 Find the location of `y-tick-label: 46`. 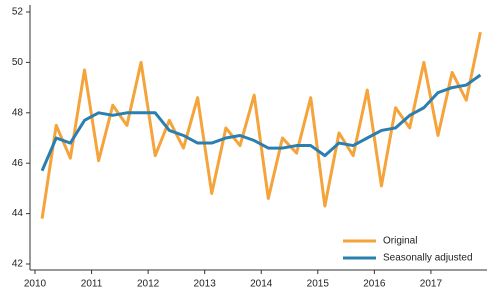

y-tick-label: 46 is located at coordinates (18, 163).